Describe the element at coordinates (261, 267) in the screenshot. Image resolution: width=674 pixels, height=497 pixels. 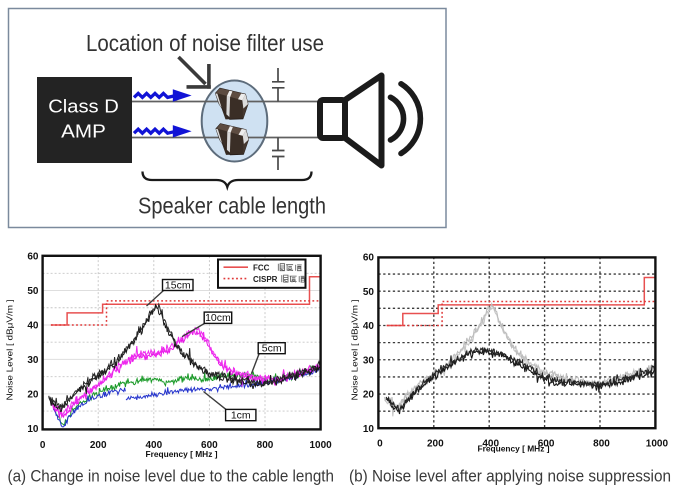
I see `svg-text: FCC` at that location.